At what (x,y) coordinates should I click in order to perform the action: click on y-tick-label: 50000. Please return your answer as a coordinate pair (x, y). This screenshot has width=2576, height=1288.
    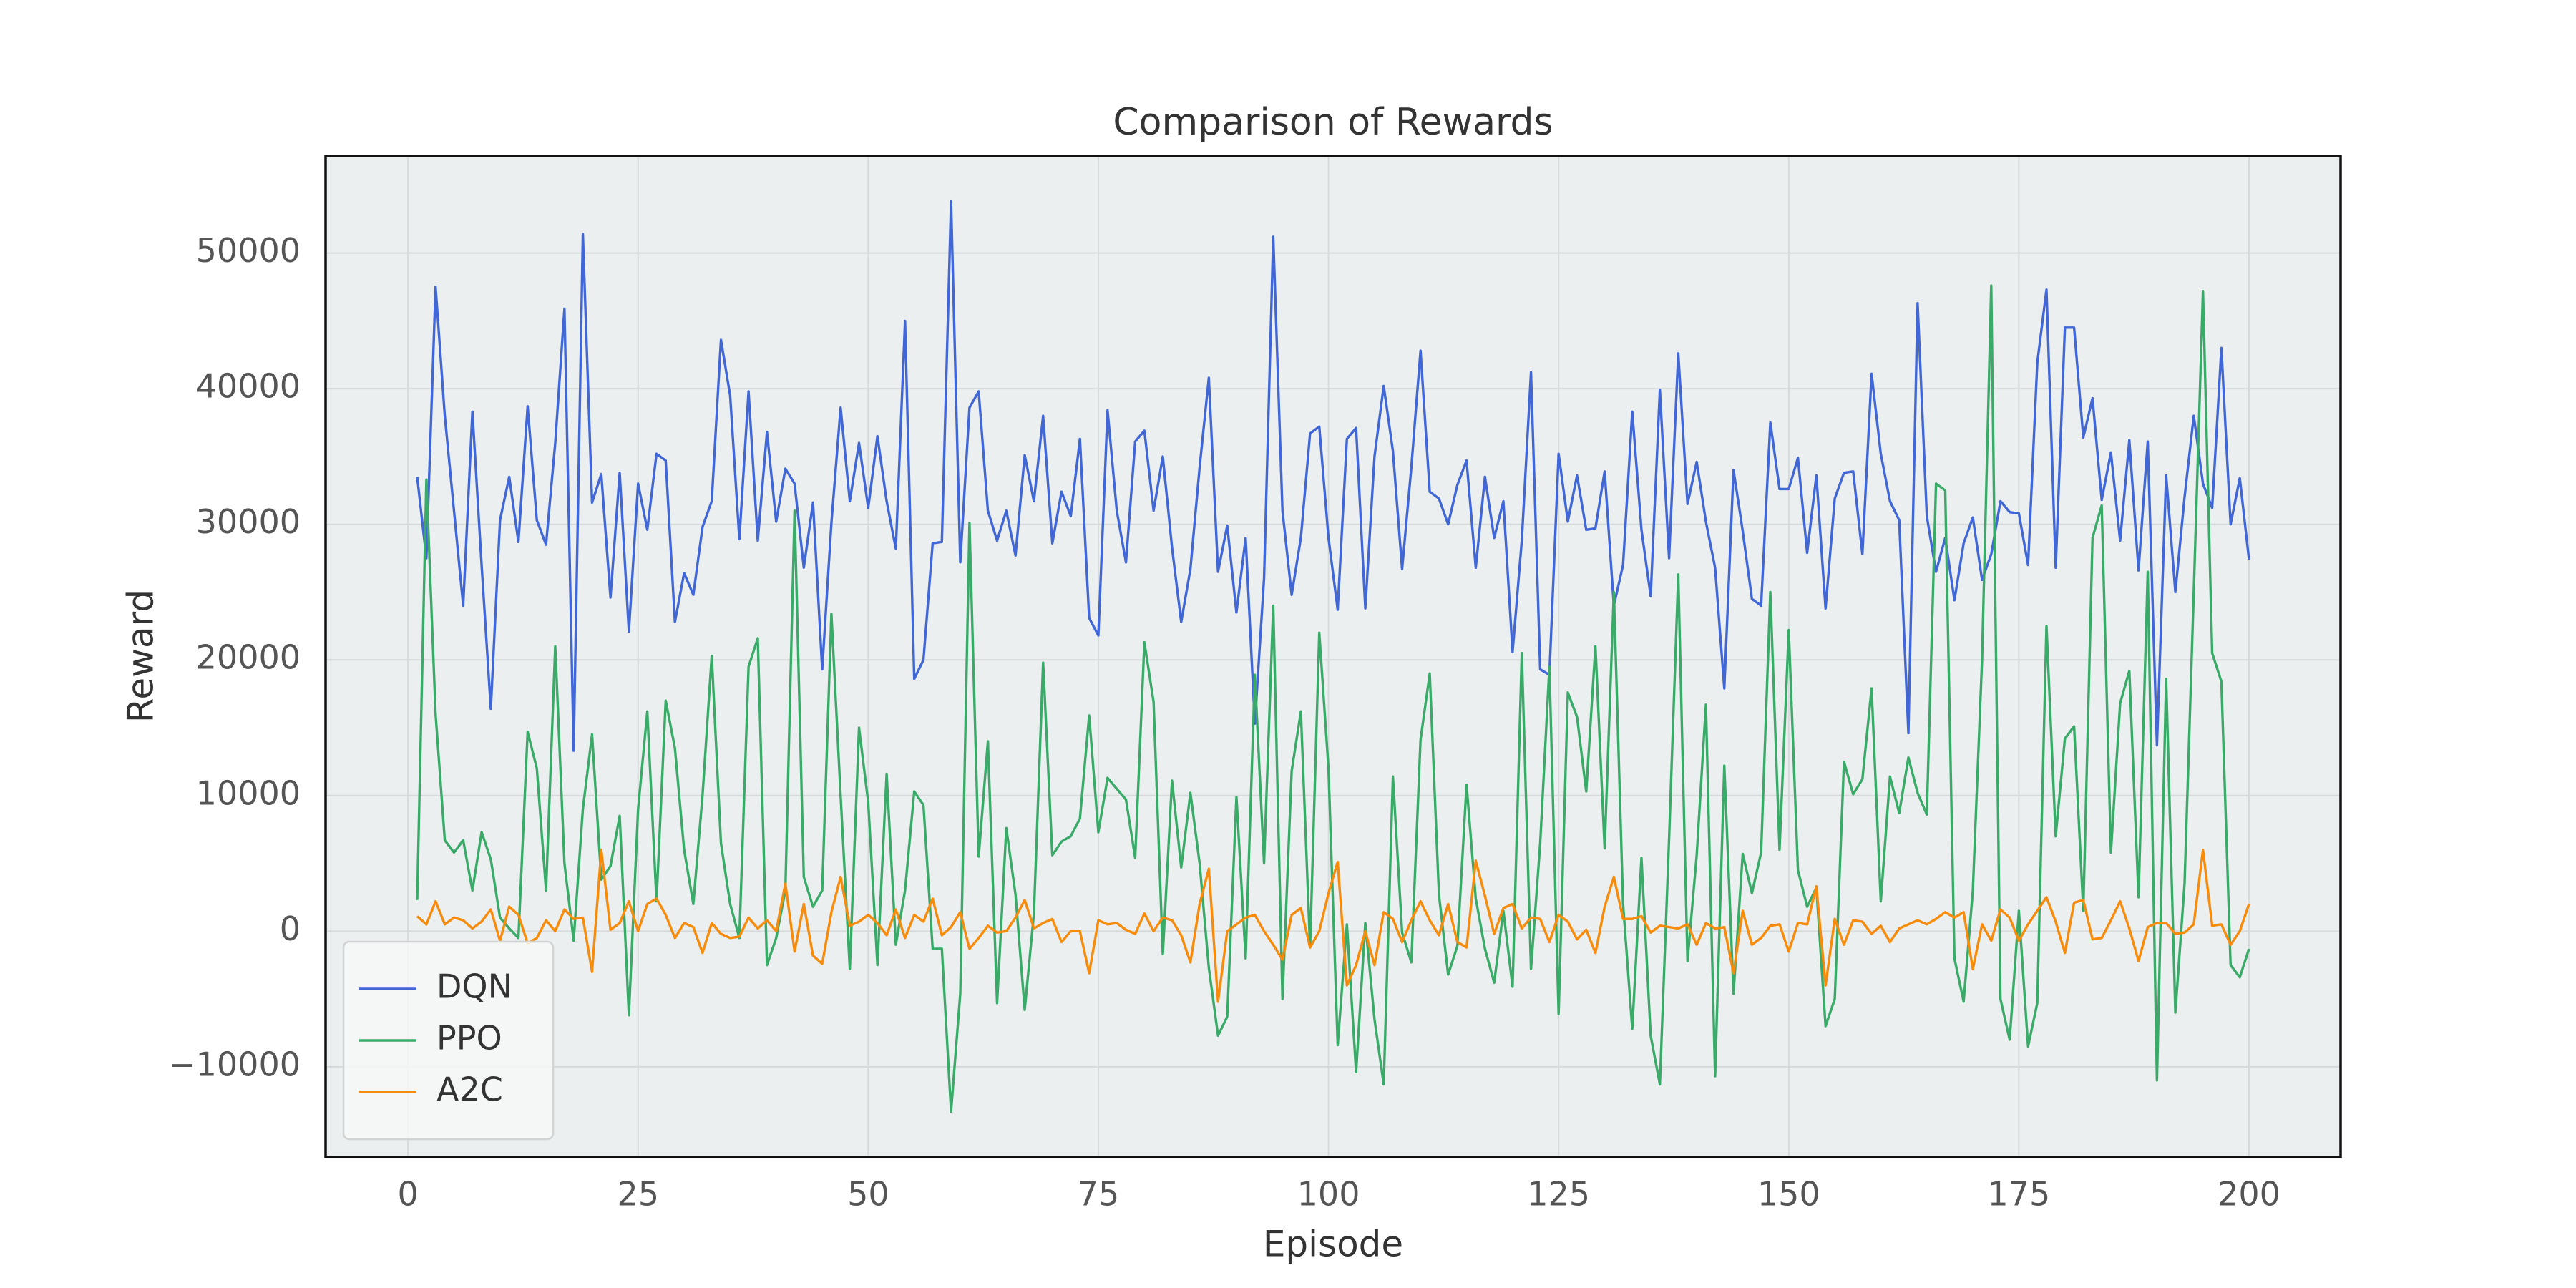
    Looking at the image, I should click on (248, 250).